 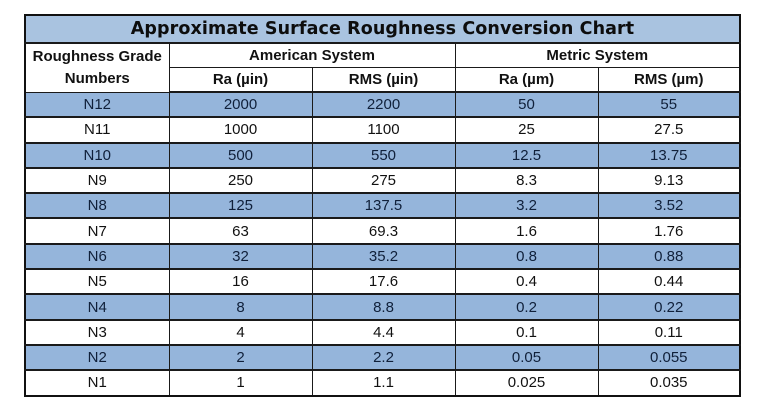 What do you see at coordinates (240, 80) in the screenshot?
I see `american-ra-header: Ra (µin)` at bounding box center [240, 80].